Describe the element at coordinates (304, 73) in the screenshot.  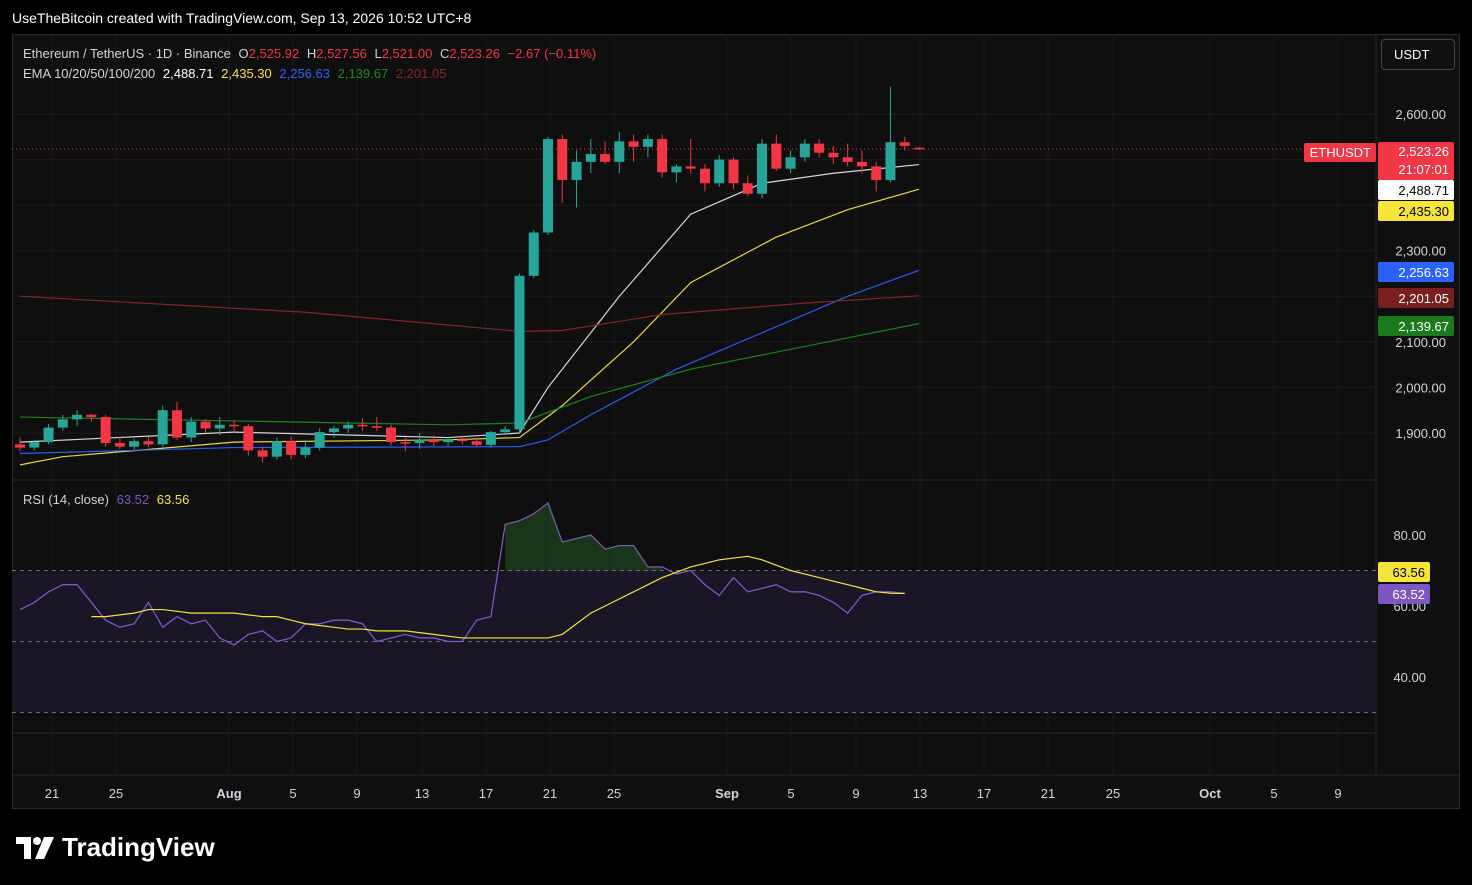
I see `ema50-value: 2,256.63` at that location.